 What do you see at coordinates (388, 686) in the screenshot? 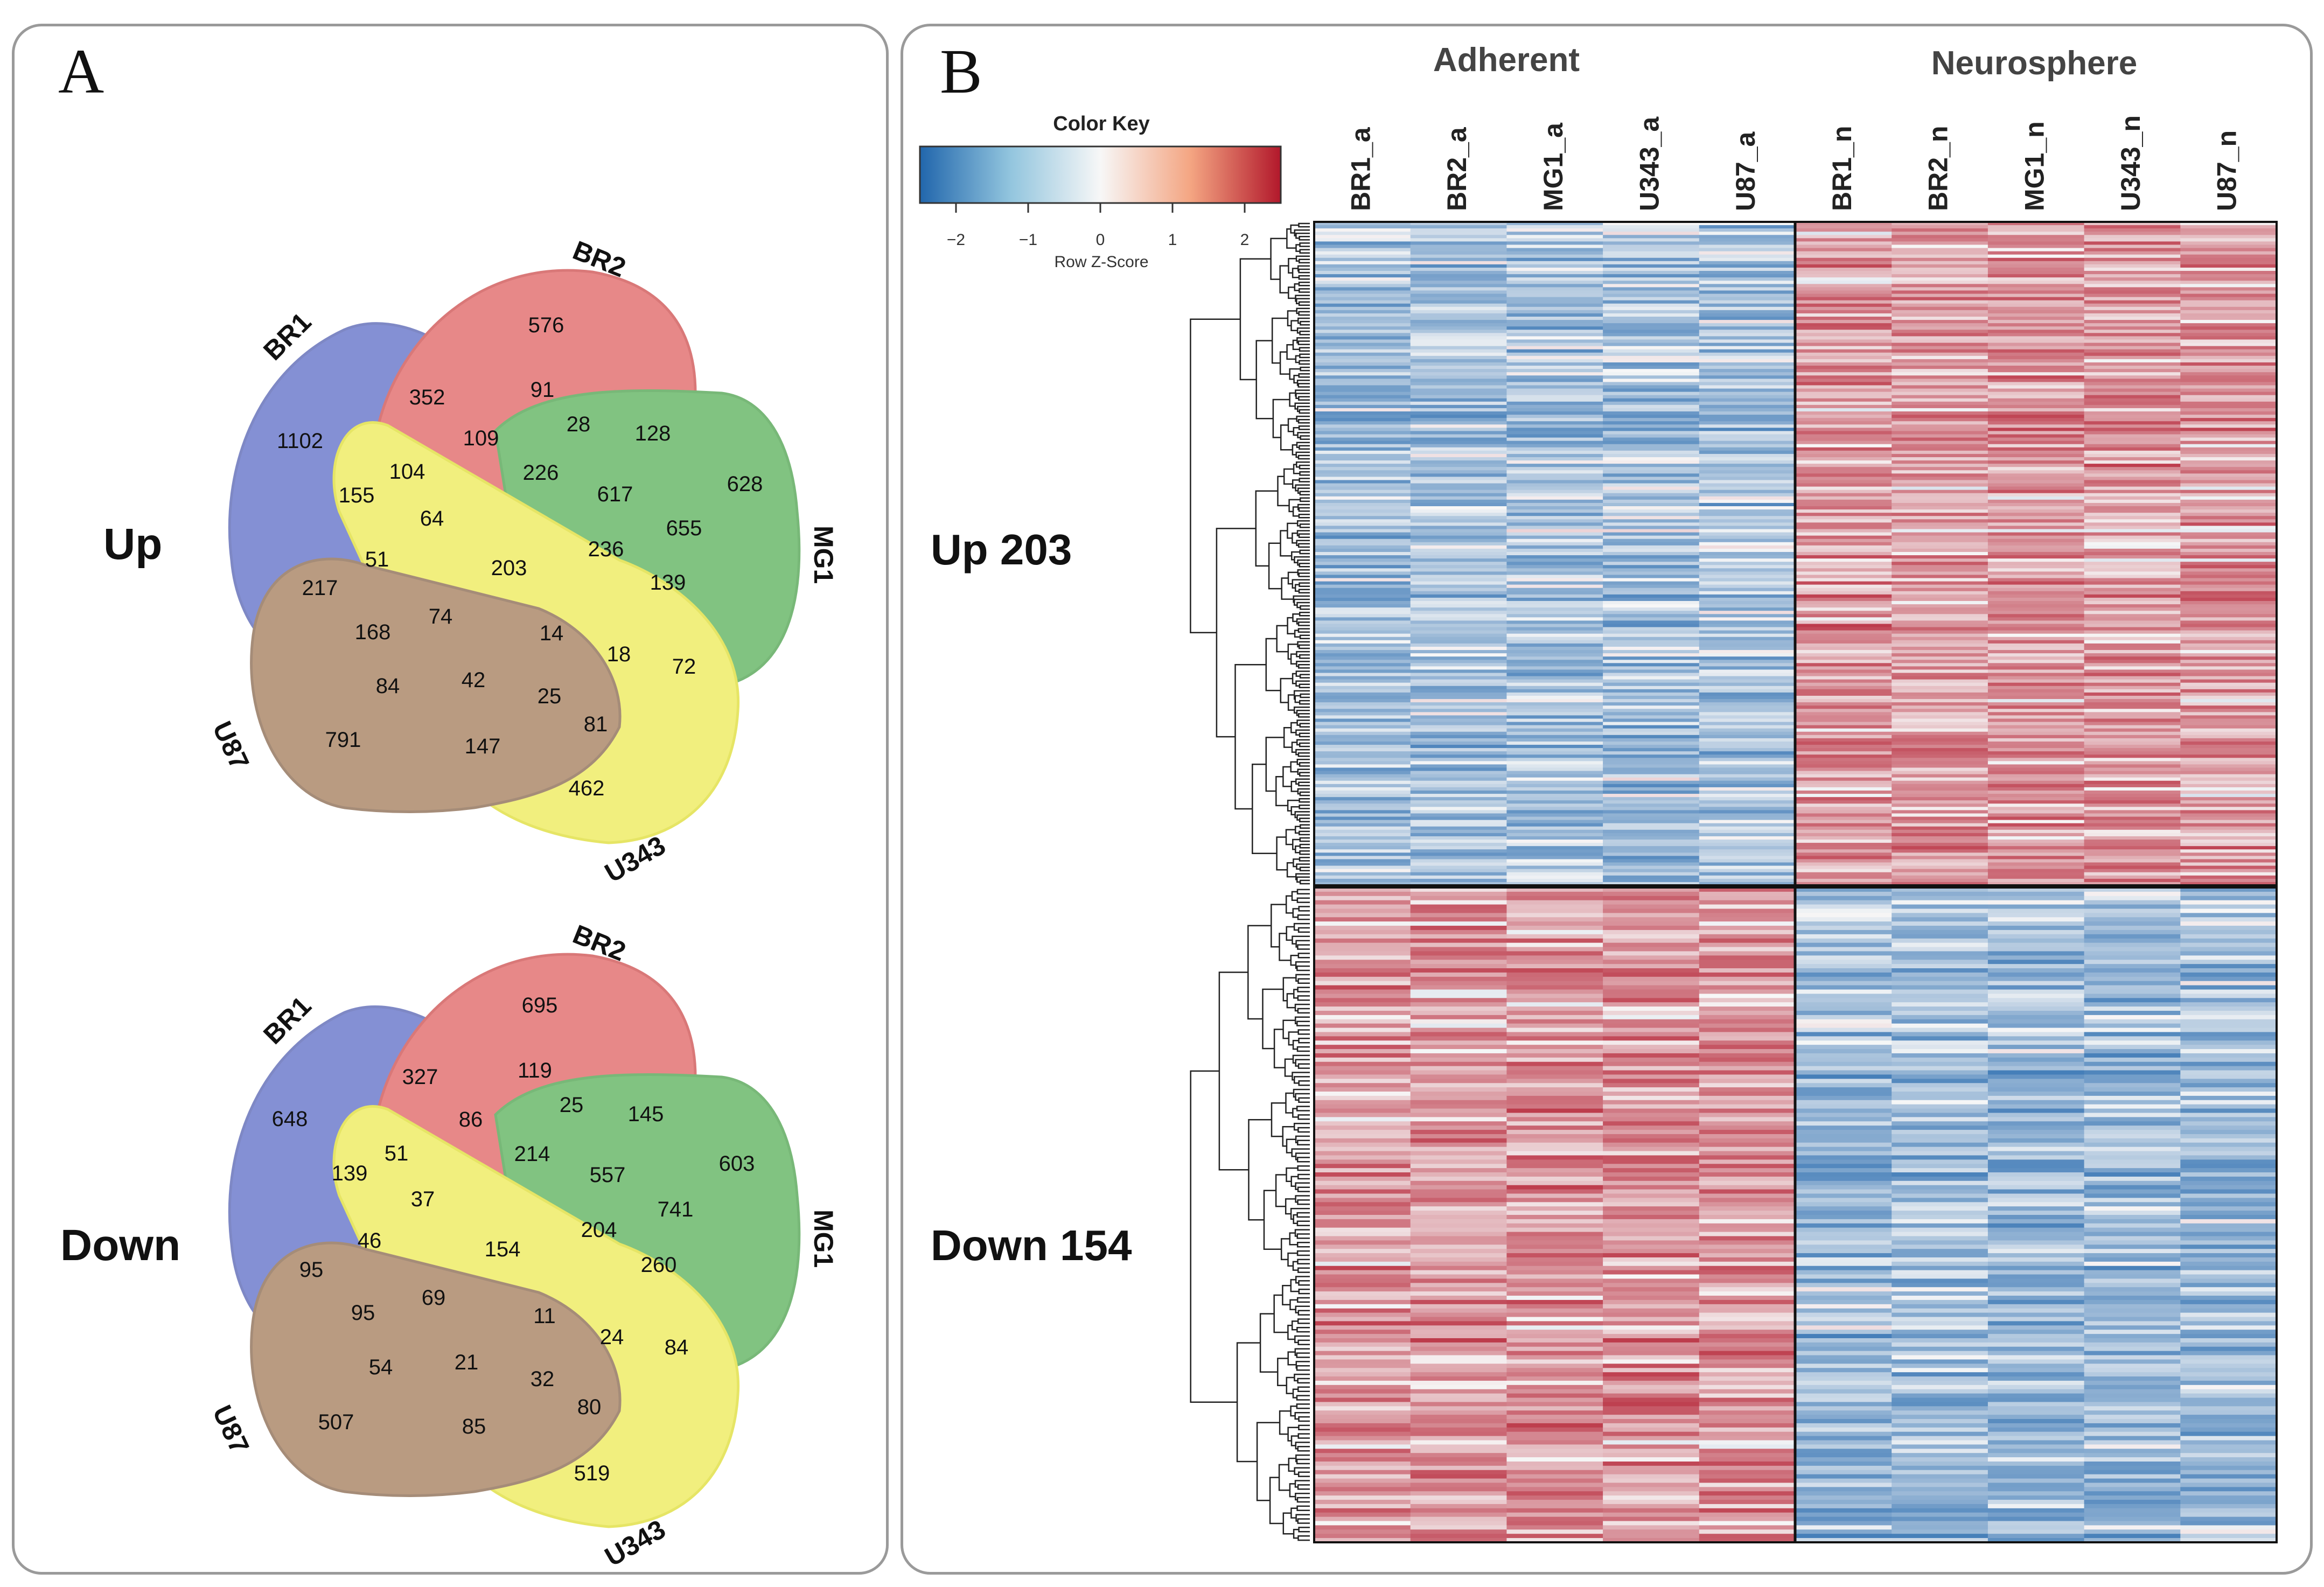
I see `venn-up-region-26: 84` at bounding box center [388, 686].